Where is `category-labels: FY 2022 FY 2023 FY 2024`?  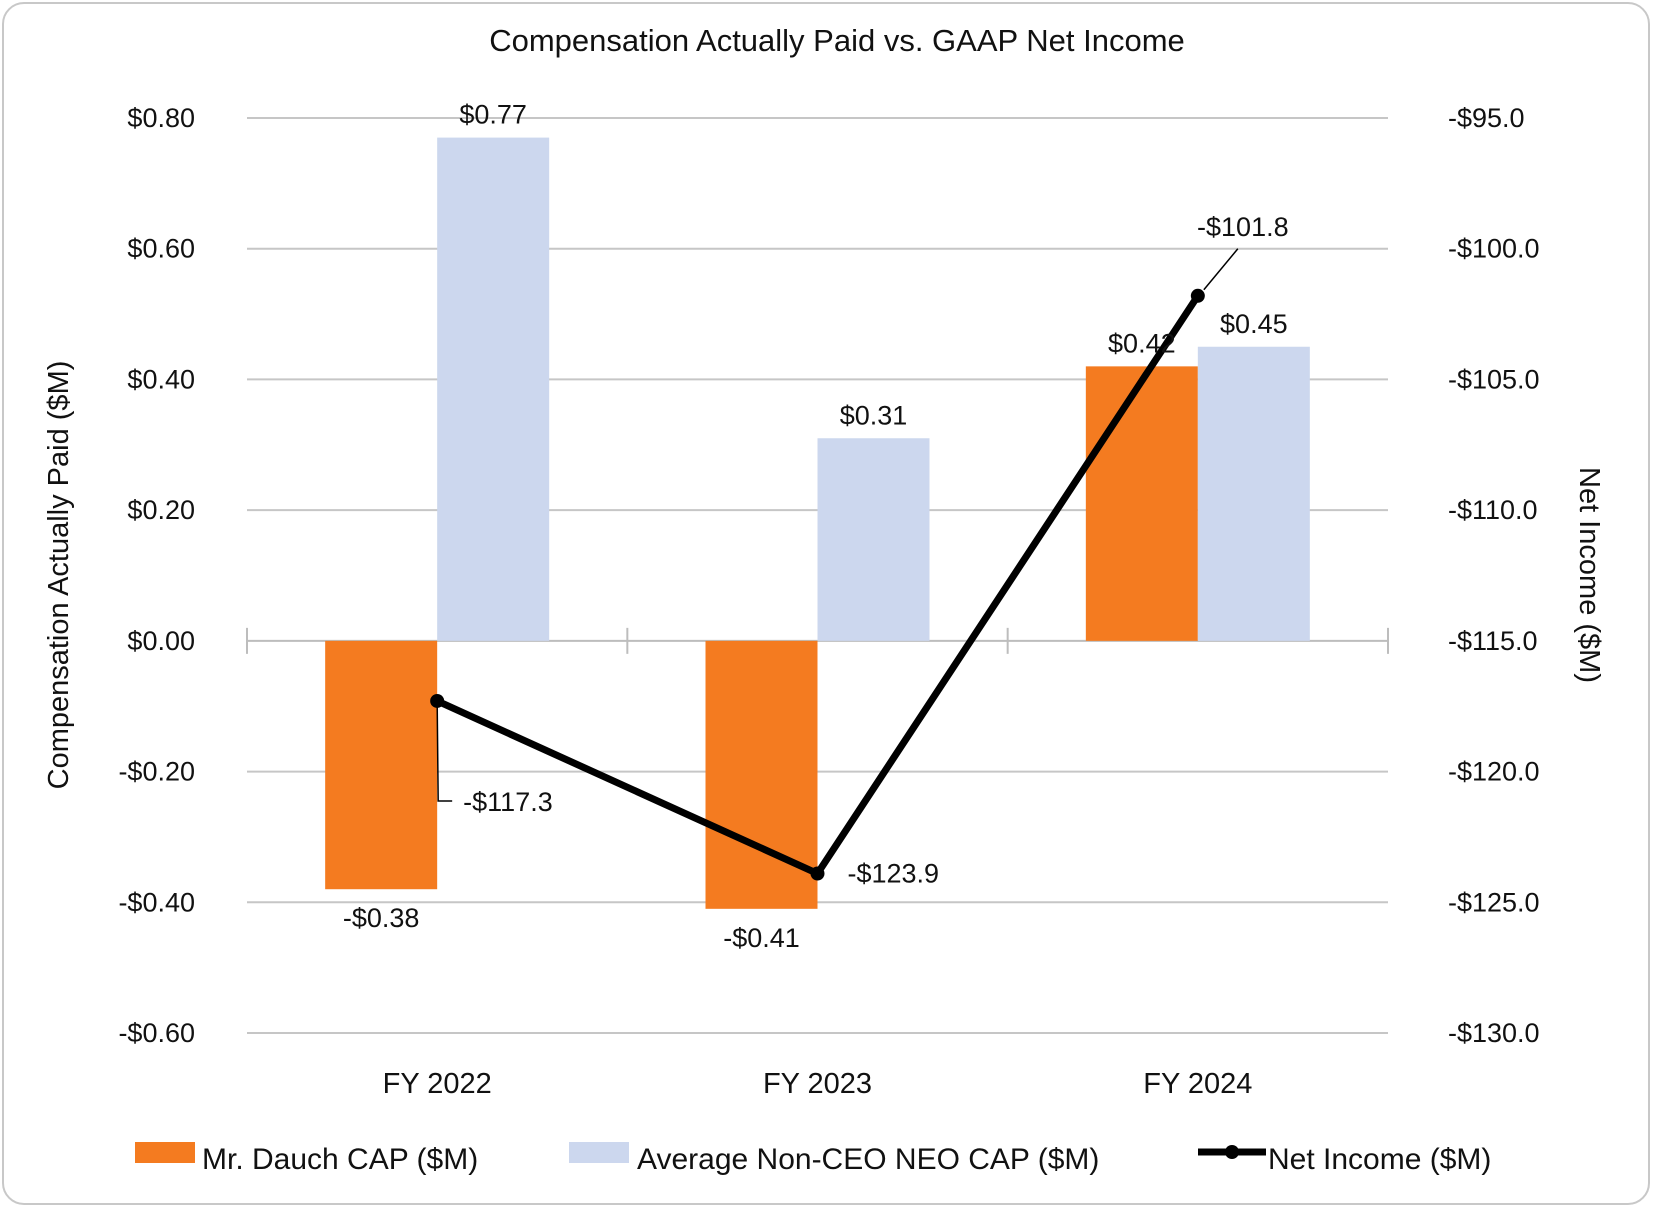
category-labels: FY 2022 FY 2023 FY 2024 is located at coordinates (818, 1084).